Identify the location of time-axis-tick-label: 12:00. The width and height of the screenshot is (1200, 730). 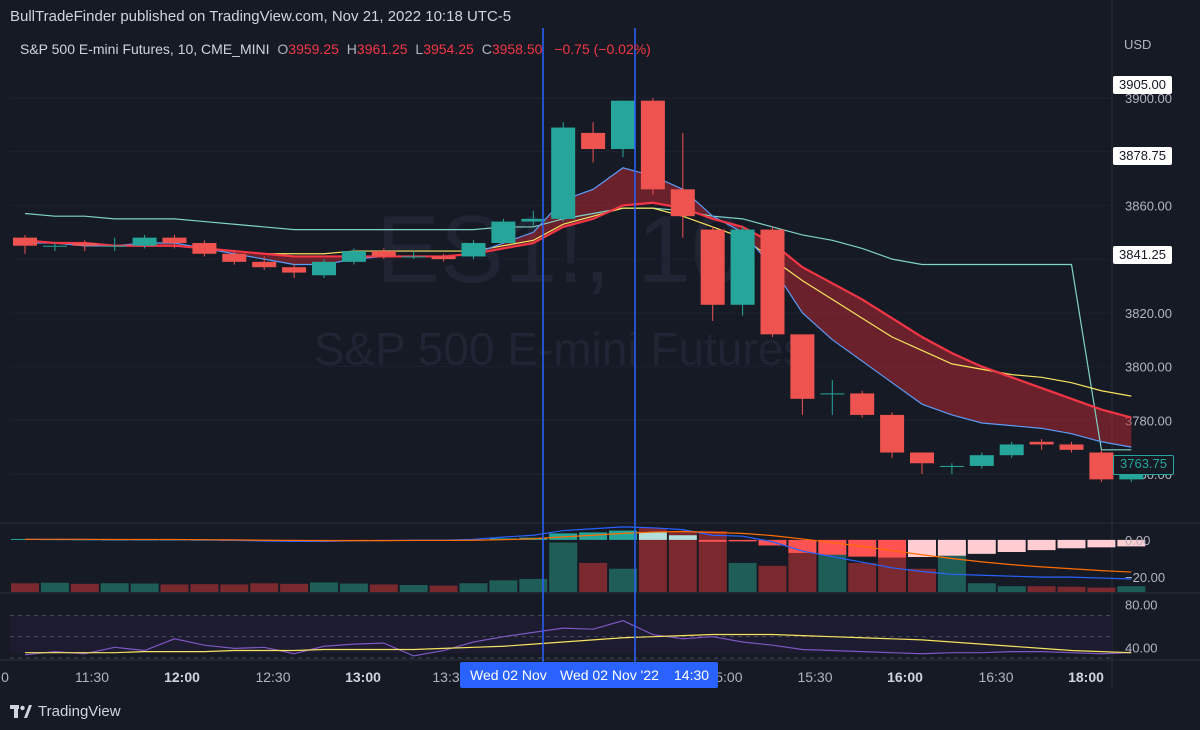
(182, 677).